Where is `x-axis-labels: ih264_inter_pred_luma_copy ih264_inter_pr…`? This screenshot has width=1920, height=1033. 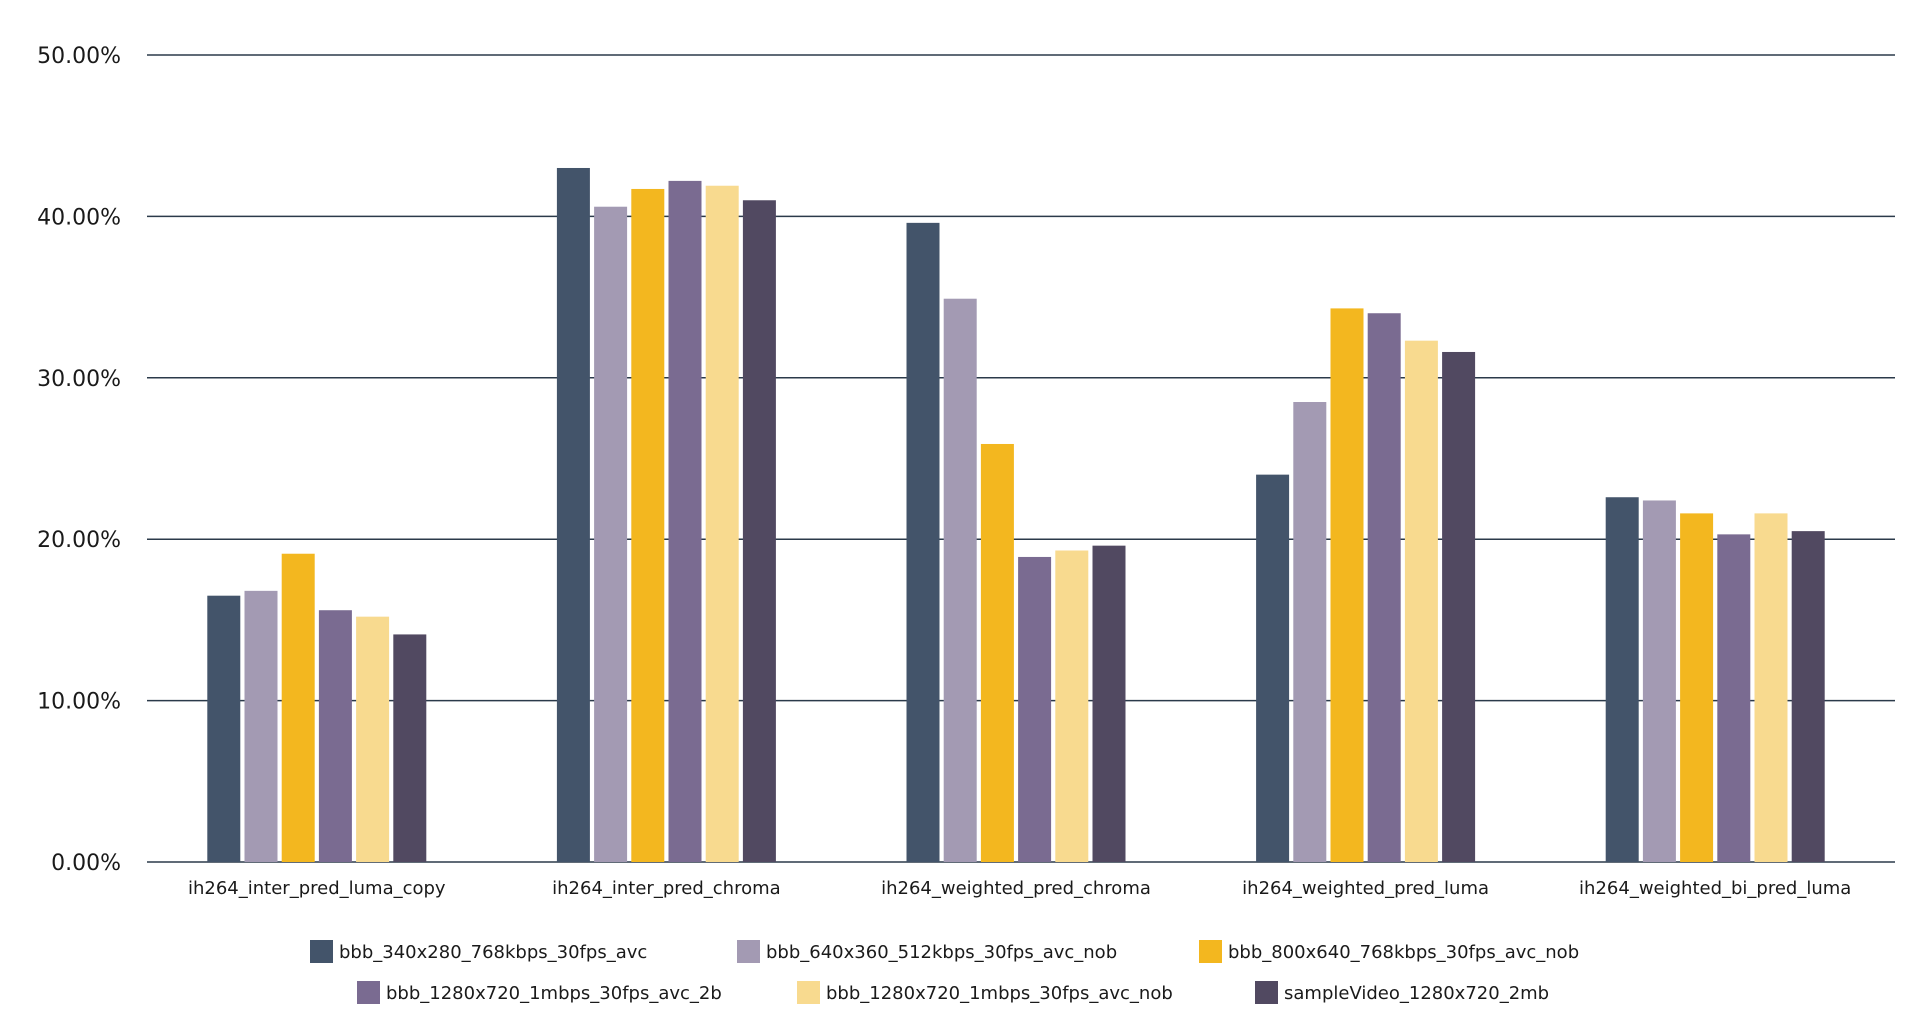
x-axis-labels: ih264_inter_pred_luma_copy ih264_inter_pr… is located at coordinates (1019, 888).